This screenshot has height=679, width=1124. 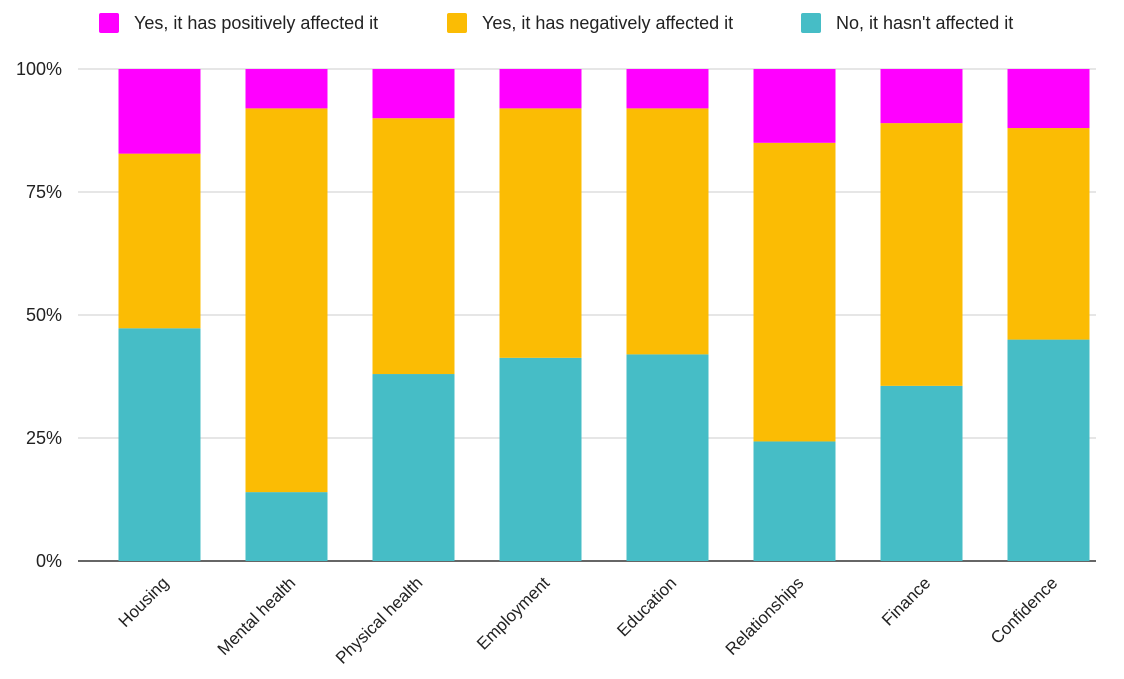 I want to click on y-tick-label: 0%, so click(x=49, y=561).